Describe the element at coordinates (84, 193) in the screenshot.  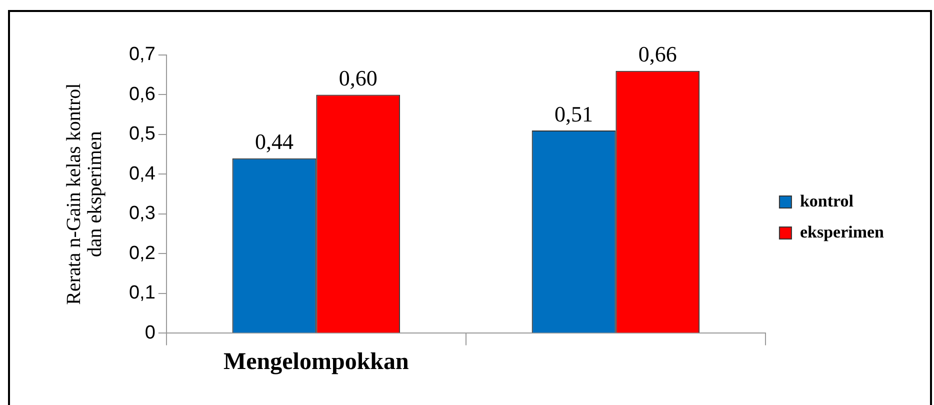
I see `y-axis-title: Rerata n-Gain kelas kontrol dan eksperimen` at that location.